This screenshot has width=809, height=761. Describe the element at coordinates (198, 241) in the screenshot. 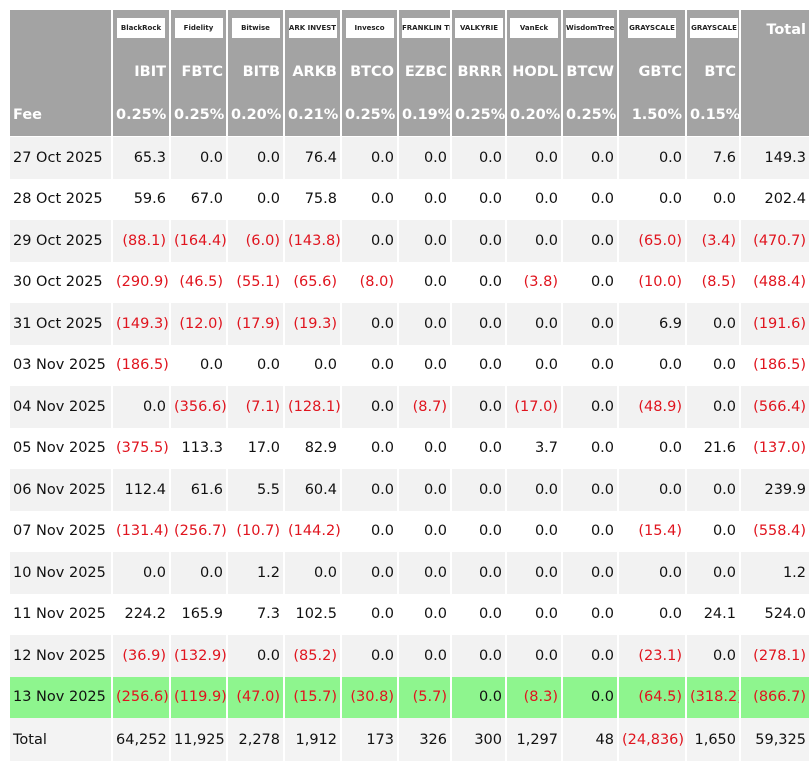

I see `flow-value: (164.4)` at that location.